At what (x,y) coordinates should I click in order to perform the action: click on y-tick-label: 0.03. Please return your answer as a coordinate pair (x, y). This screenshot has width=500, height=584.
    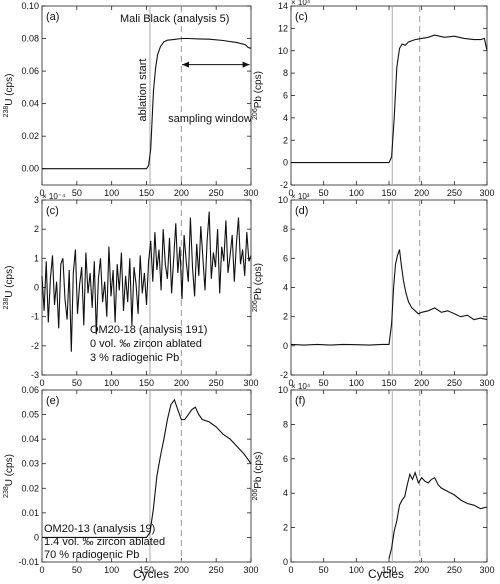
    Looking at the image, I should click on (30, 464).